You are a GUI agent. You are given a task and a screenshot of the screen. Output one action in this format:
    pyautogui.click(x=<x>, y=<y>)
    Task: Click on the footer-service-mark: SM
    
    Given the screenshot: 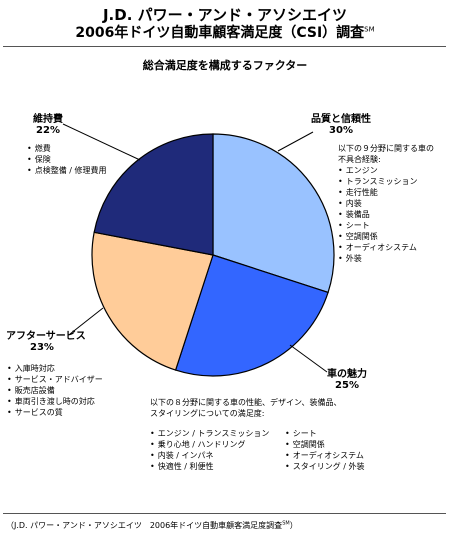 What is the action you would take?
    pyautogui.click(x=286, y=523)
    